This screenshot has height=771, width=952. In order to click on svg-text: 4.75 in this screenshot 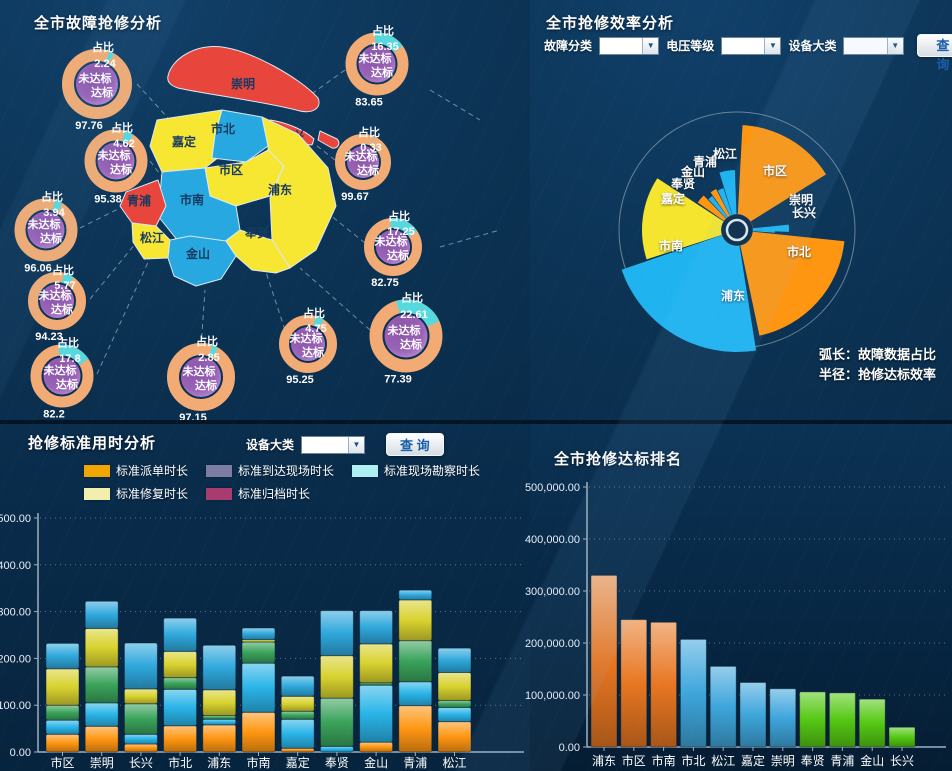, I will do `click(315, 329)`.